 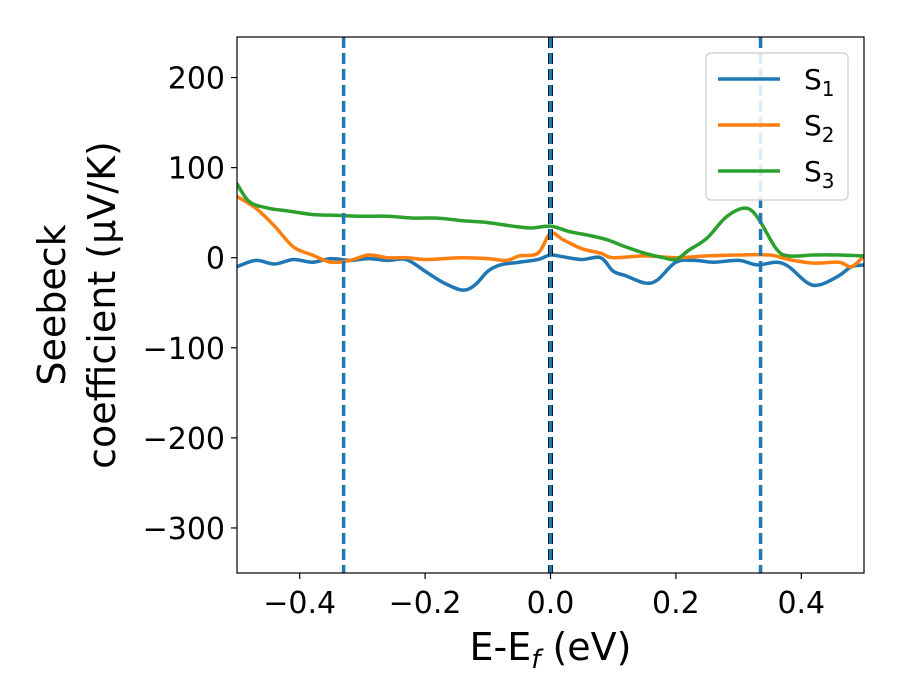 What do you see at coordinates (676, 603) in the screenshot?
I see `x-tick-label: 0.2` at bounding box center [676, 603].